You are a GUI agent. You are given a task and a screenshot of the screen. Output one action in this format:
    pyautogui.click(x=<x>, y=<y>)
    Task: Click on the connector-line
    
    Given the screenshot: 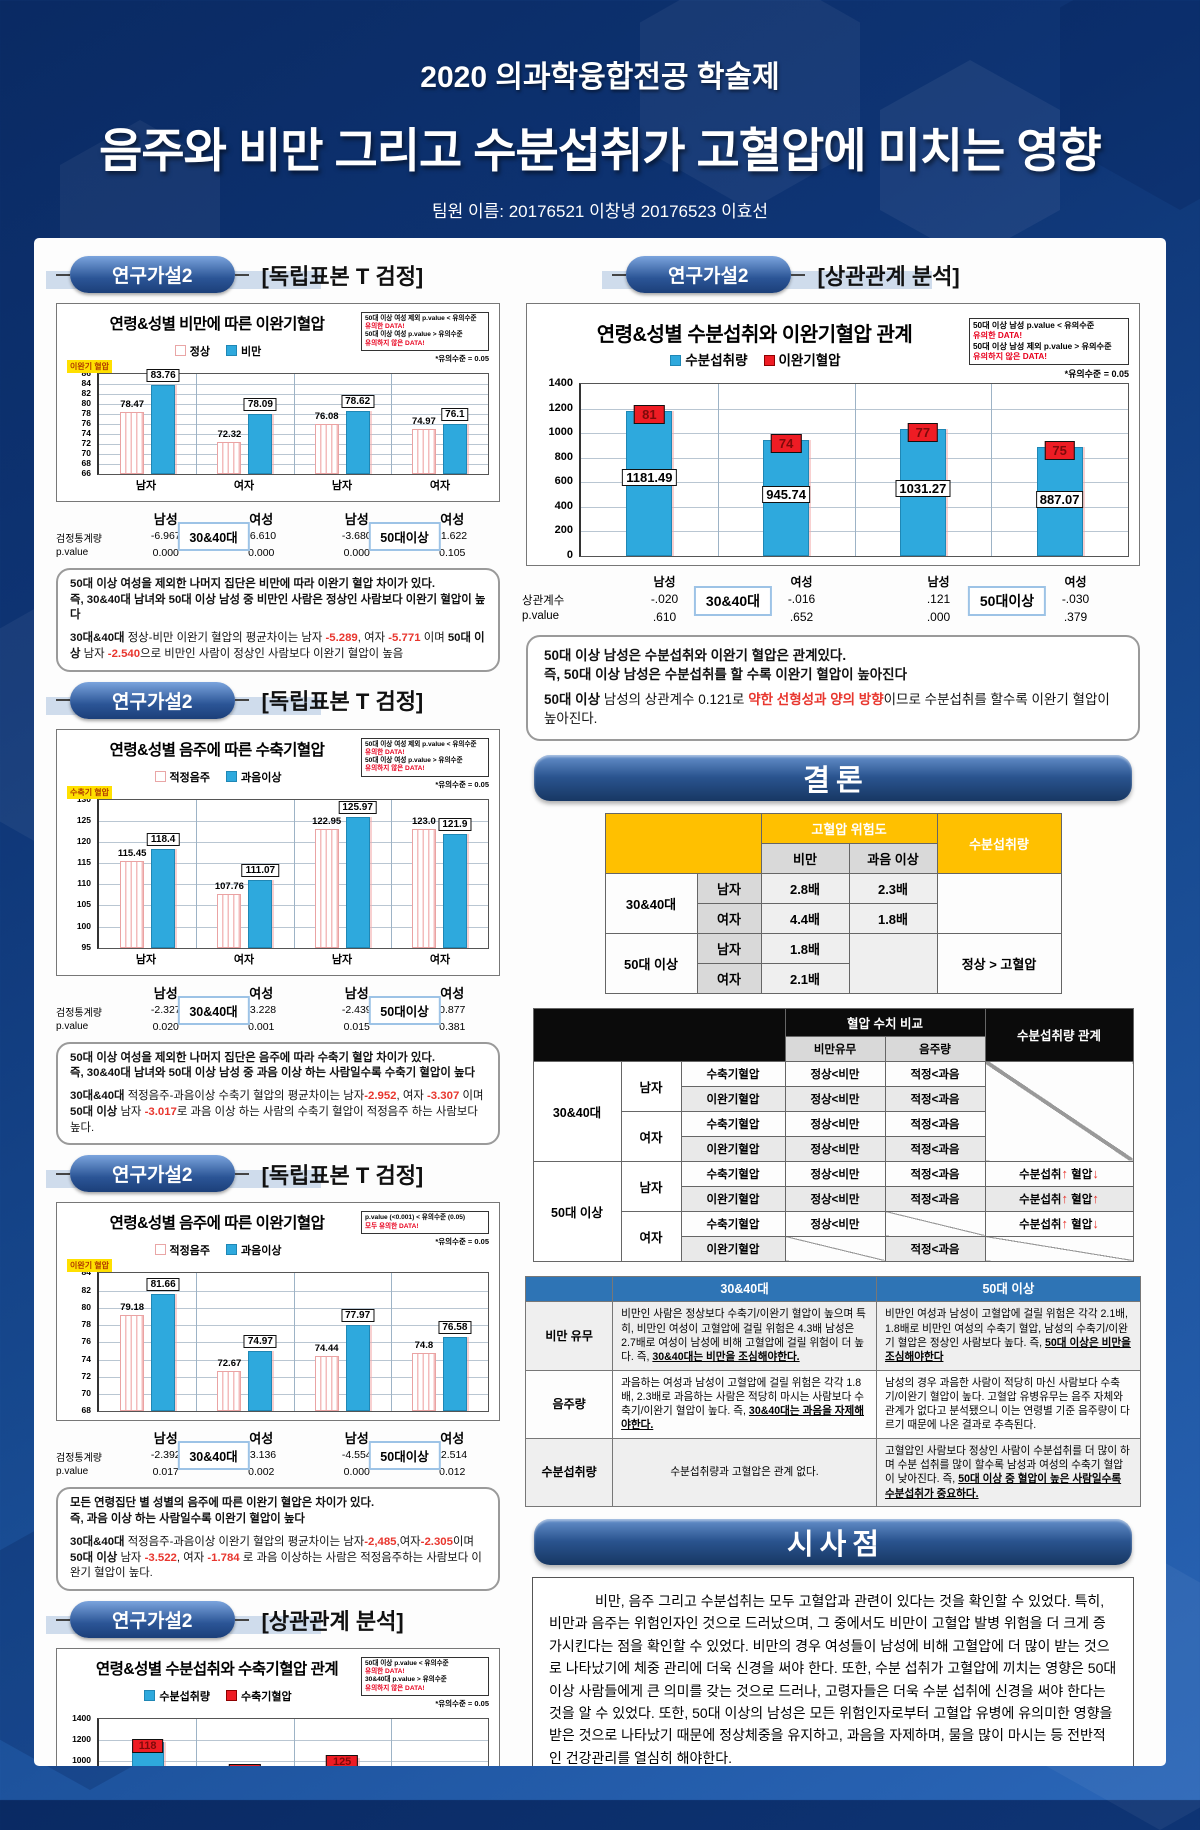 What is the action you would take?
    pyautogui.click(x=63, y=1619)
    